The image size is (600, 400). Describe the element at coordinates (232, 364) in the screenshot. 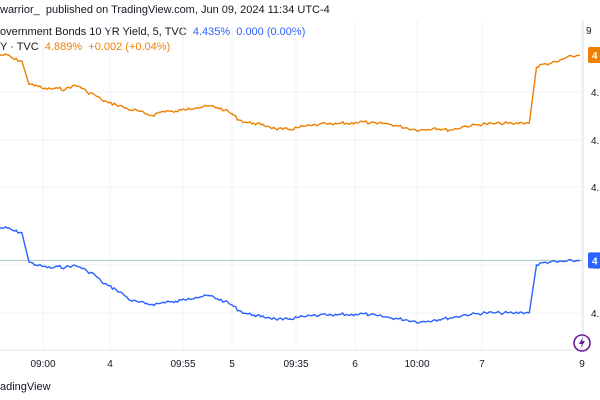

I see `time-axis-tick-label: 5` at that location.